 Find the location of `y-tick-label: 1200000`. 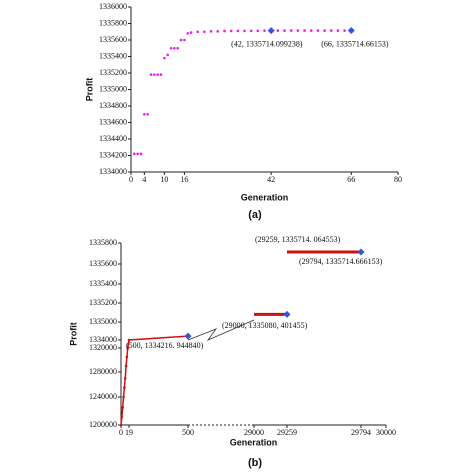

y-tick-label: 1200000 is located at coordinates (103, 424).